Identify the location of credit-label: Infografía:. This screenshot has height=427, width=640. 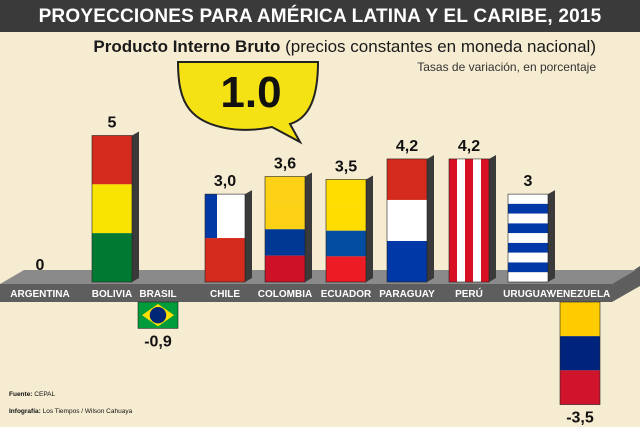
(25, 411).